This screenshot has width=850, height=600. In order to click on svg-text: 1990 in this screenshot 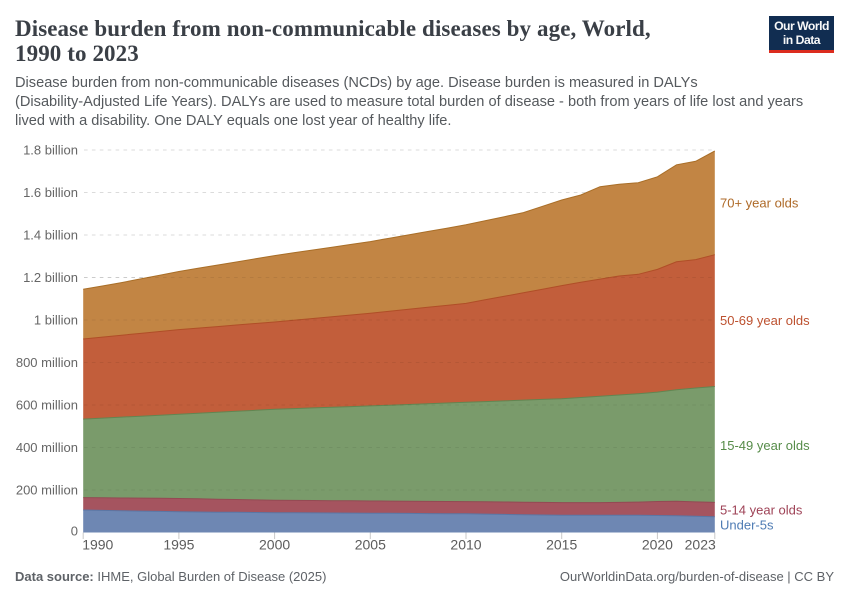, I will do `click(97, 545)`.